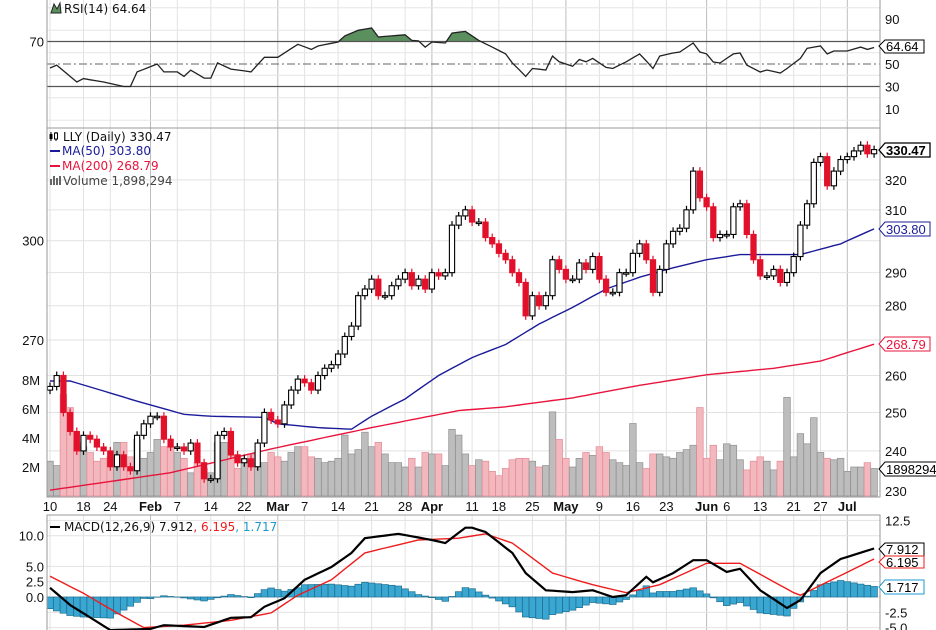 Image resolution: width=936 pixels, height=630 pixels. Describe the element at coordinates (31, 467) in the screenshot. I see `volume-tick-label: 2M` at that location.